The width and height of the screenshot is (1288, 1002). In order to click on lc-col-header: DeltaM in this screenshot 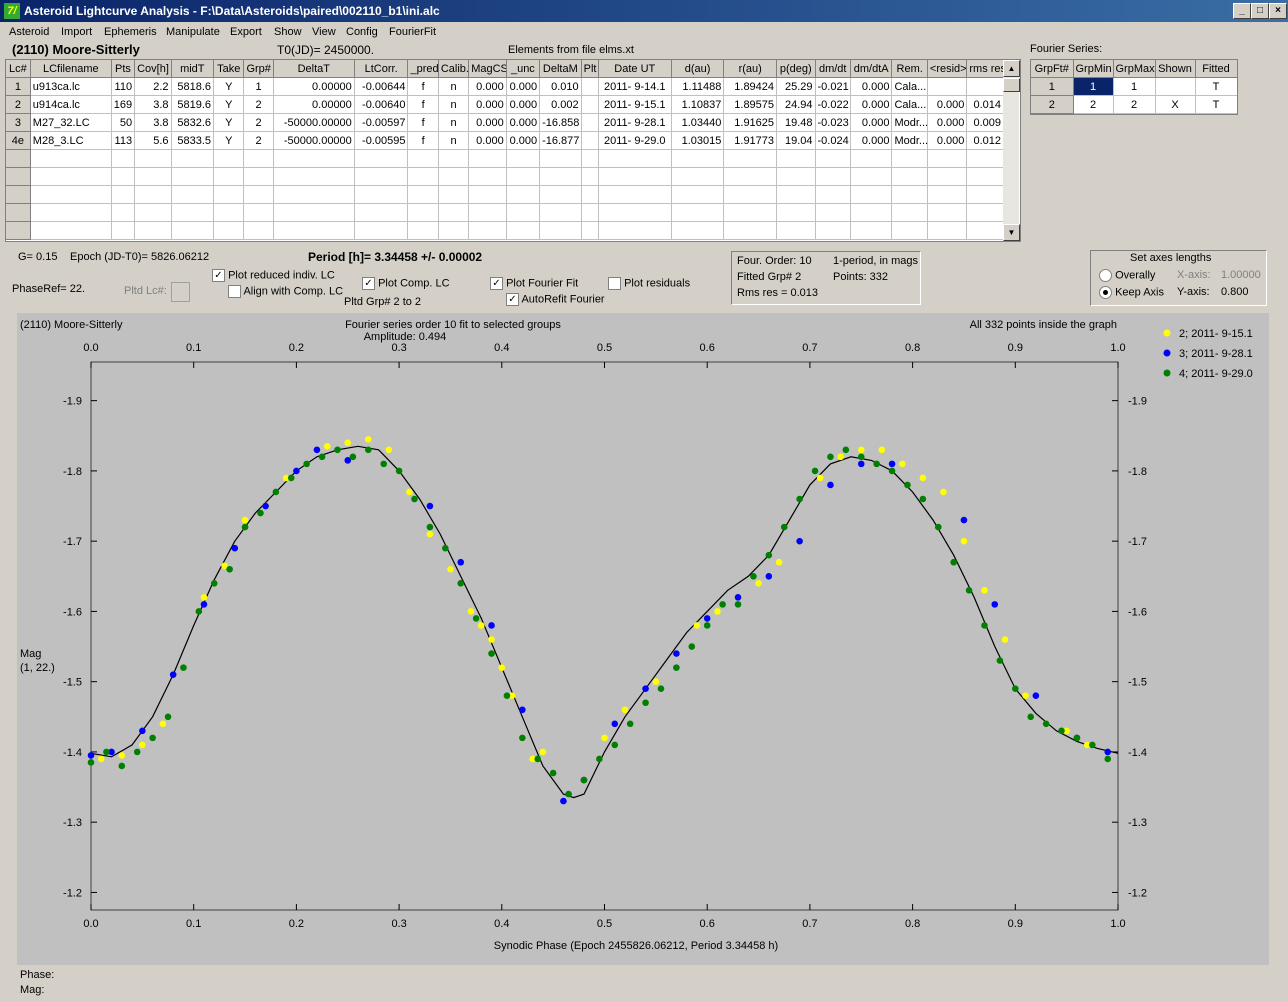, I will do `click(560, 69)`.